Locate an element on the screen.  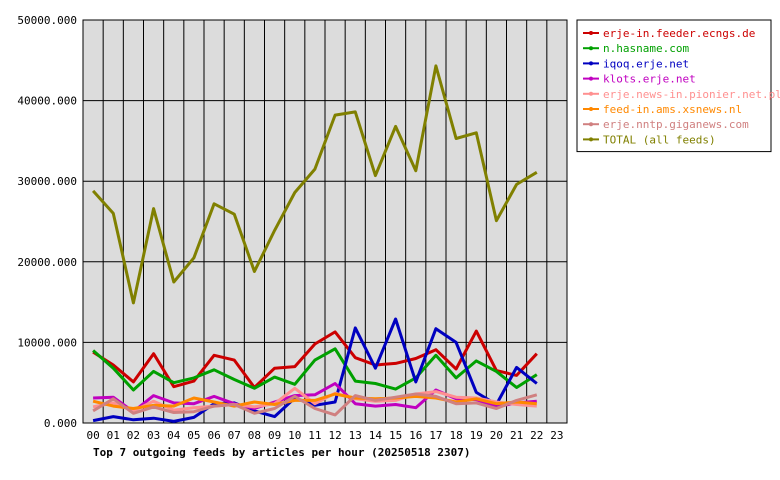
x-tick-label: 16 is located at coordinates (415, 435).